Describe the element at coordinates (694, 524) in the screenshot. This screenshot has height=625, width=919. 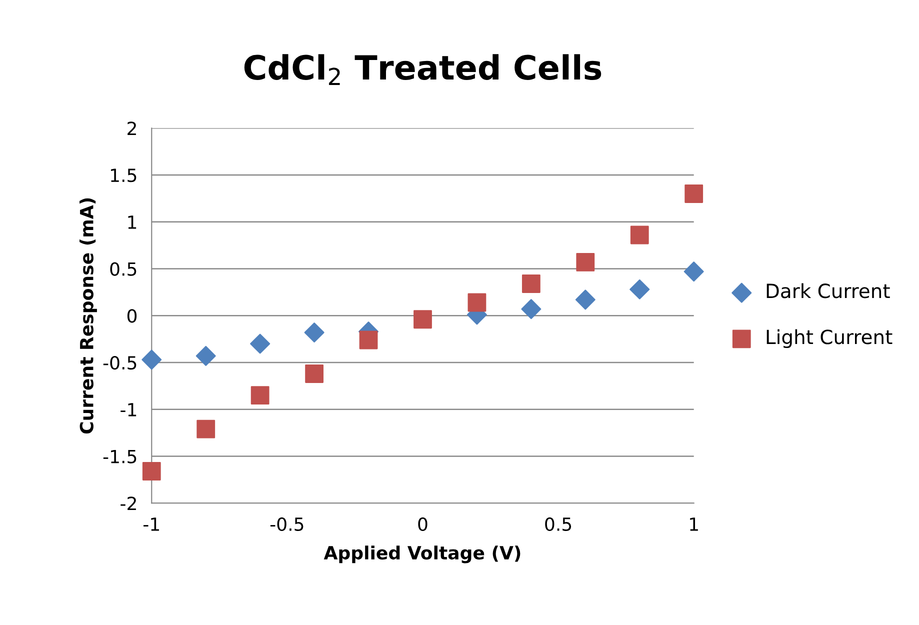
I see `x-tick-label: 1` at that location.